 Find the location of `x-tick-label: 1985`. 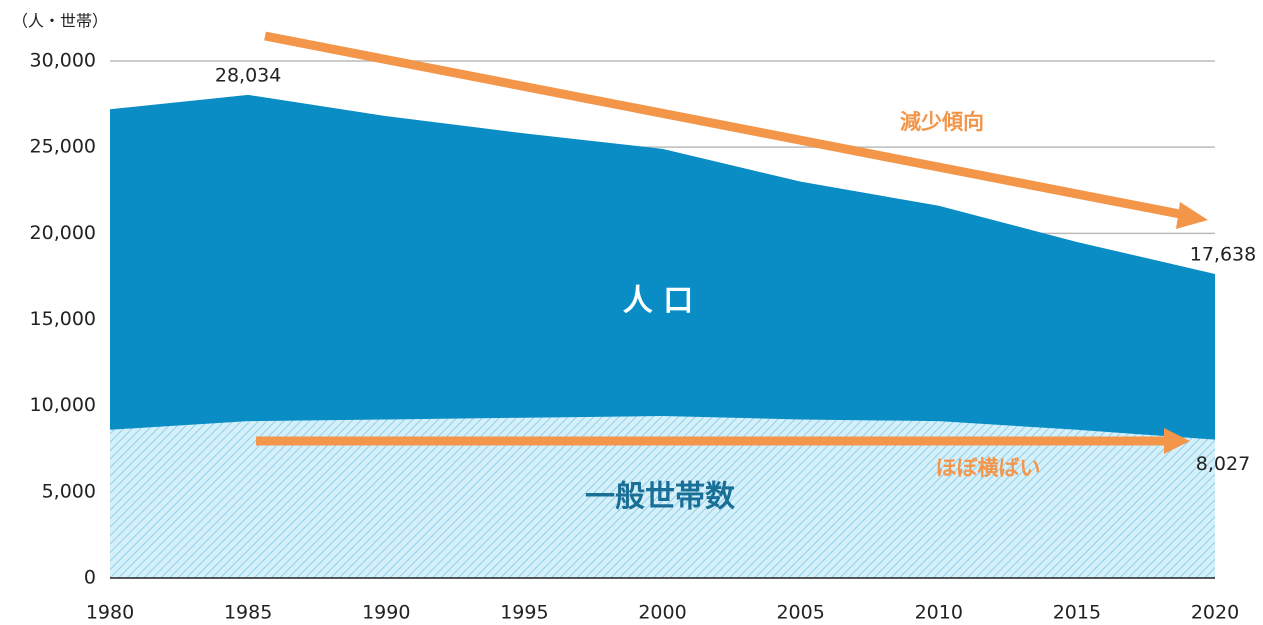

x-tick-label: 1985 is located at coordinates (248, 613).